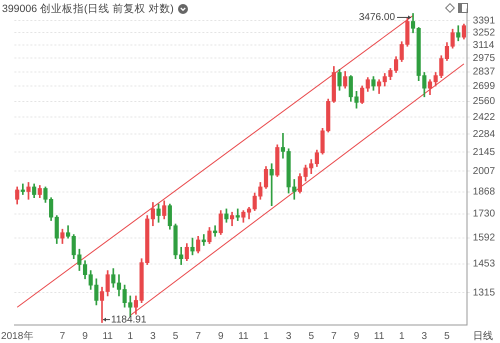 Image resolution: width=500 pixels, height=343 pixels. Describe the element at coordinates (484, 292) in the screenshot. I see `y-tick-label: 1315` at that location.